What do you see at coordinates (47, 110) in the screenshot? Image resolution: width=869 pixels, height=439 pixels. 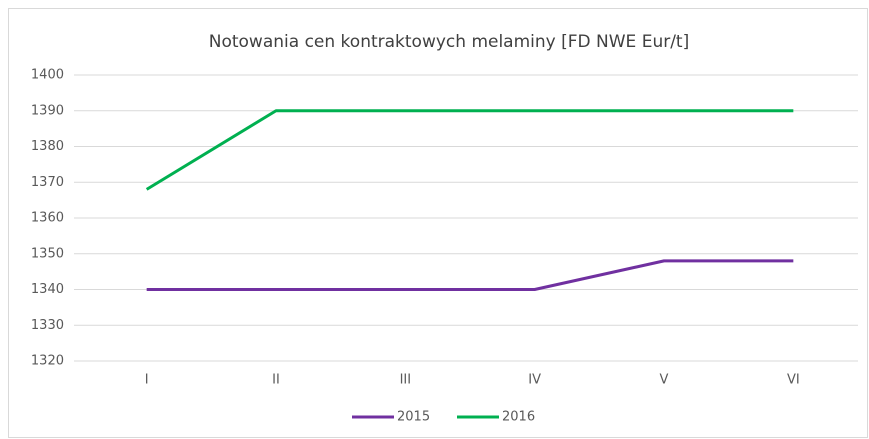 I see `y-tick-label: 1390` at bounding box center [47, 110].